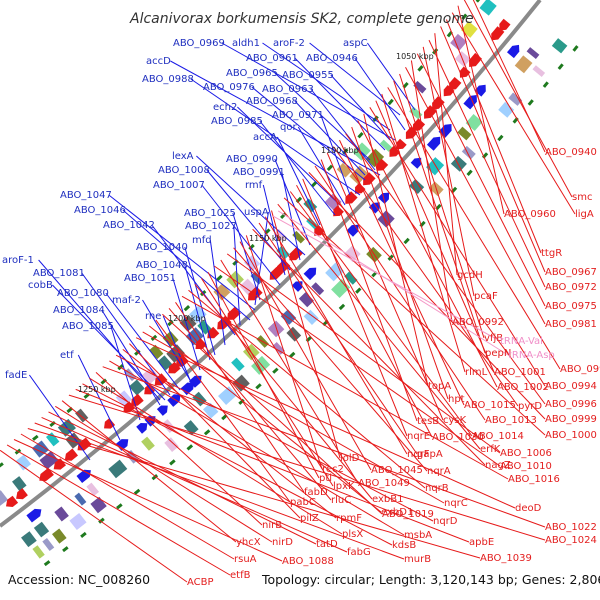 This screenshot has width=600, height=600. Describe the element at coordinates (237, 121) in the screenshot. I see `forward-gene-label: ABO_0985` at that location.